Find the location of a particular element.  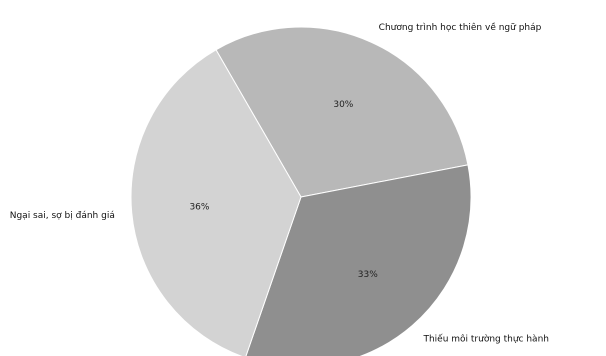

slice-category-label: Thiếu môi trường thực hành is located at coordinates (485, 338).